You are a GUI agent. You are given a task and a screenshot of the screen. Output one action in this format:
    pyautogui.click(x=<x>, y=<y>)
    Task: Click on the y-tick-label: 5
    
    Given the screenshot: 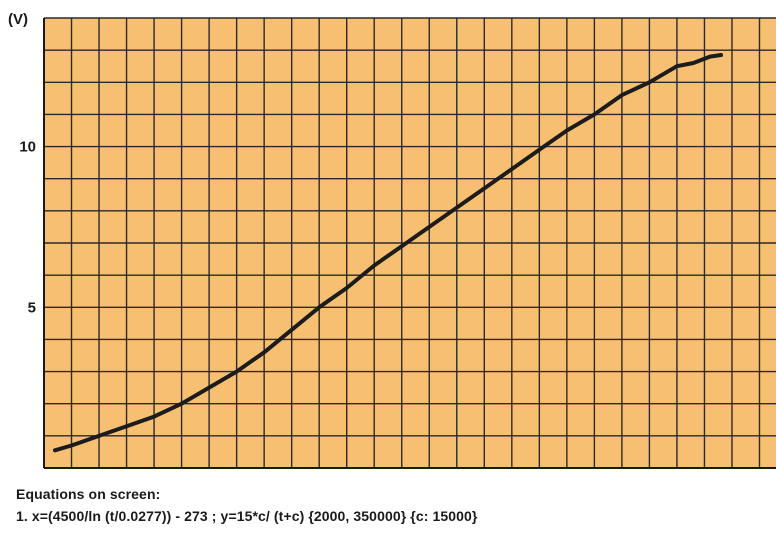 What is the action you would take?
    pyautogui.click(x=32, y=307)
    